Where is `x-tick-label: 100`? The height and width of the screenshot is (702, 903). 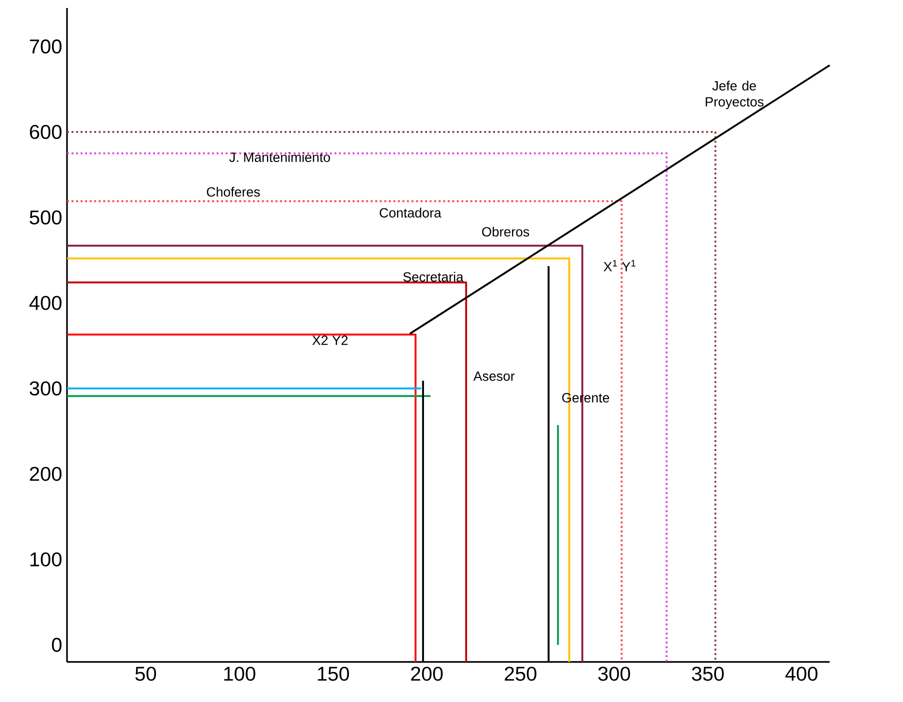 x-tick-label: 100 is located at coordinates (240, 673).